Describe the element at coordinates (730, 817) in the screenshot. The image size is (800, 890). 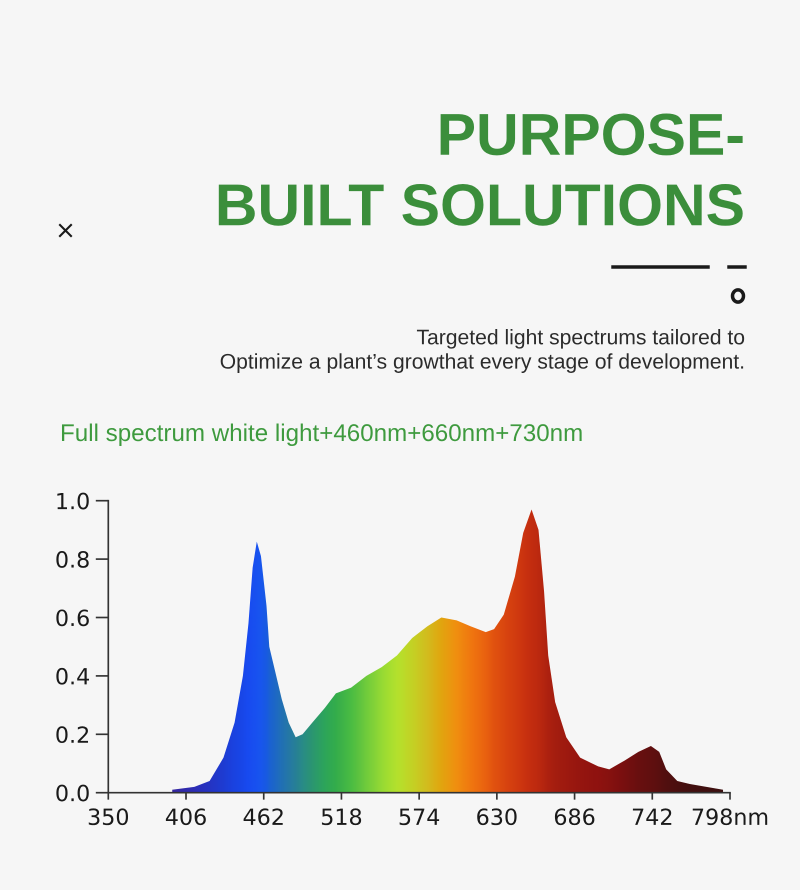
I see `x-tick-label: 798nm` at that location.